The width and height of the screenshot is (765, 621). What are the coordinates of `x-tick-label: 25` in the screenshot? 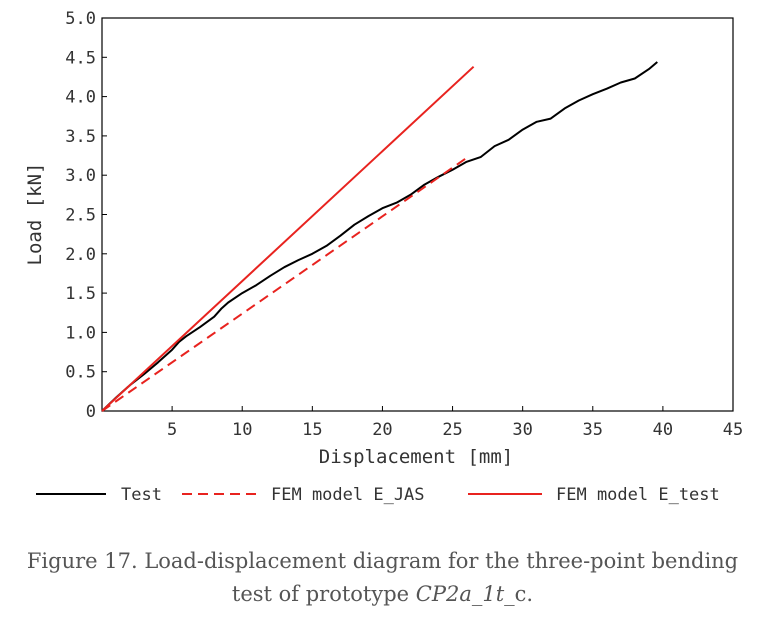 It's located at (452, 430).